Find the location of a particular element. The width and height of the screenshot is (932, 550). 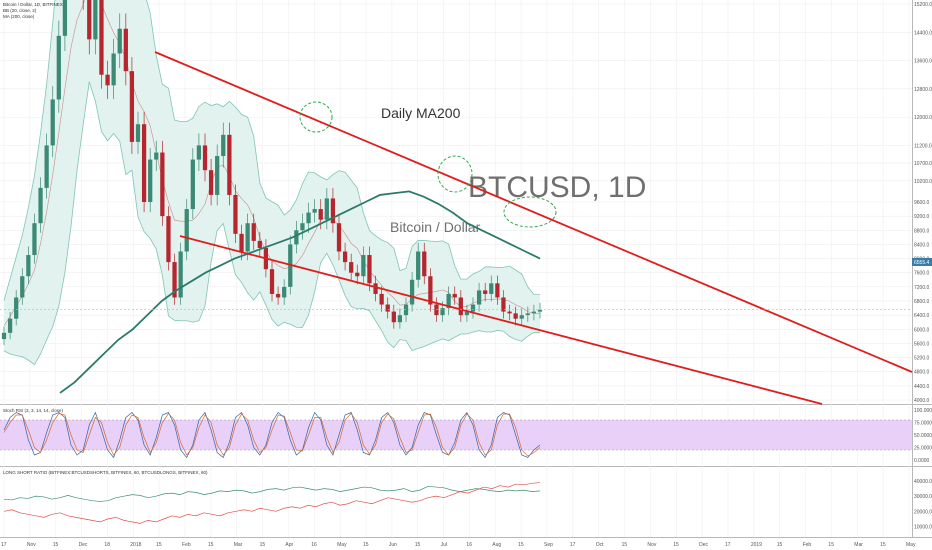

stoch-rsi-chart is located at coordinates (456, 435).